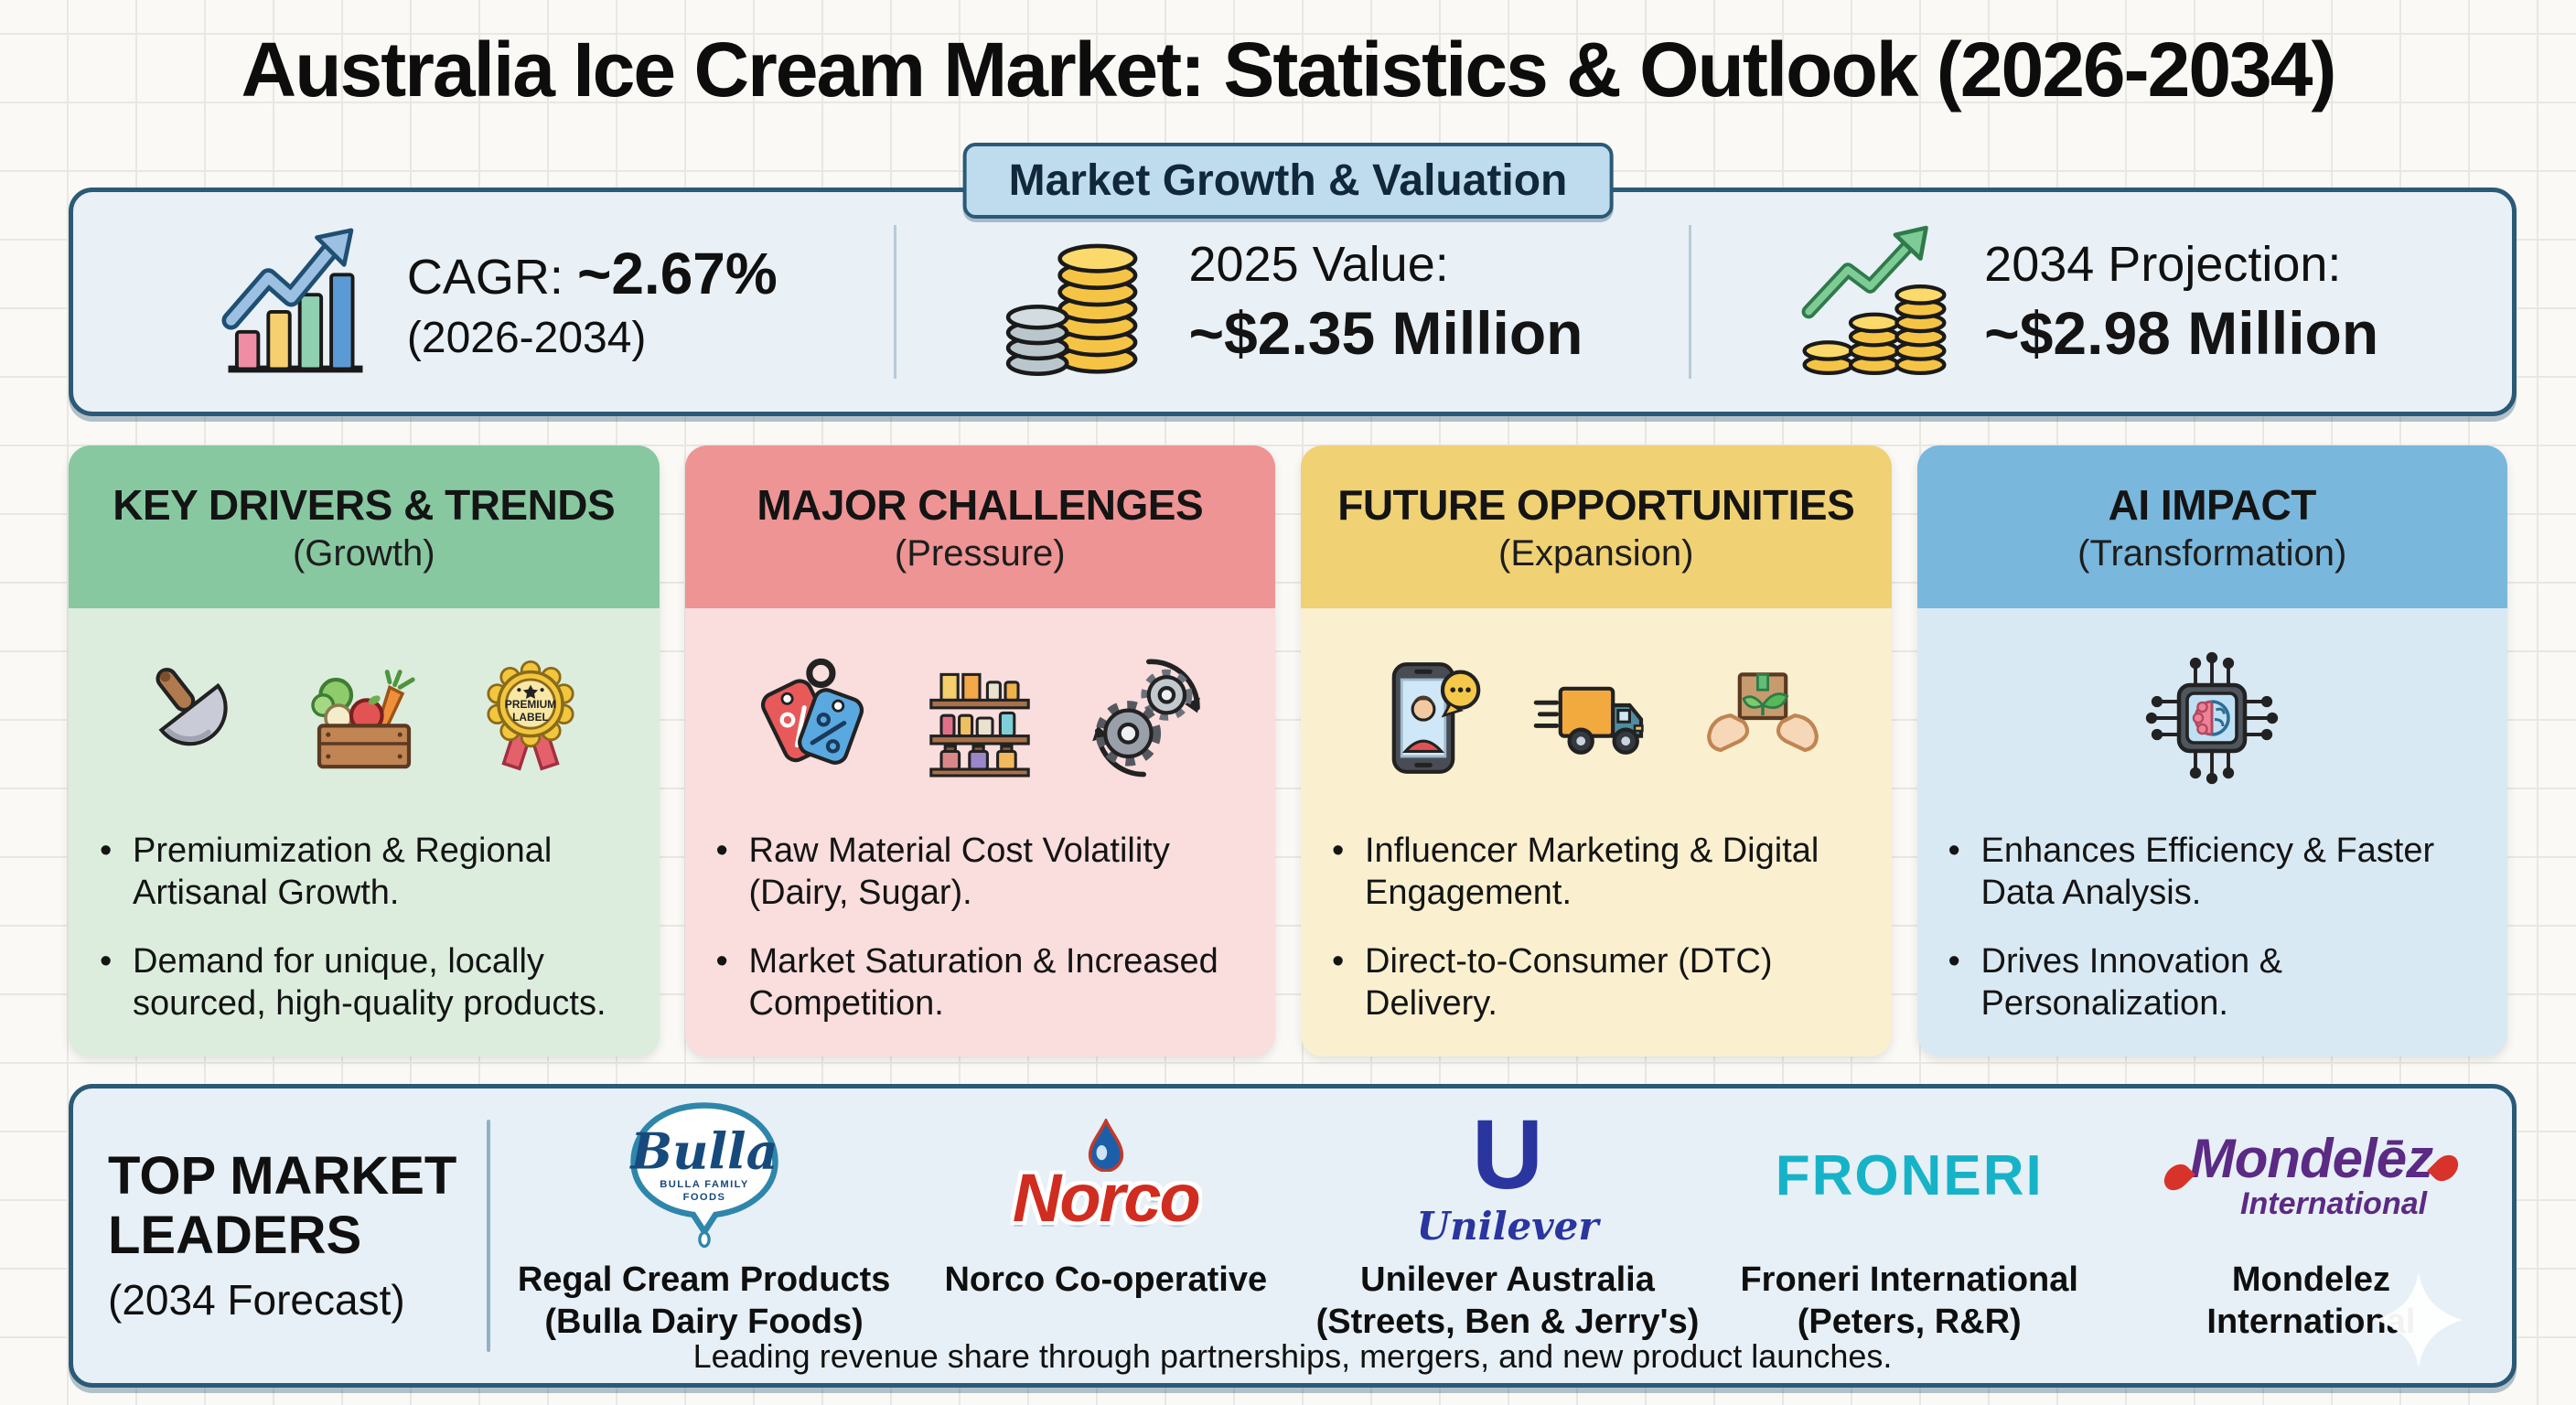 The height and width of the screenshot is (1405, 2576). I want to click on brand-name: Norco Co-operative, so click(1106, 1279).